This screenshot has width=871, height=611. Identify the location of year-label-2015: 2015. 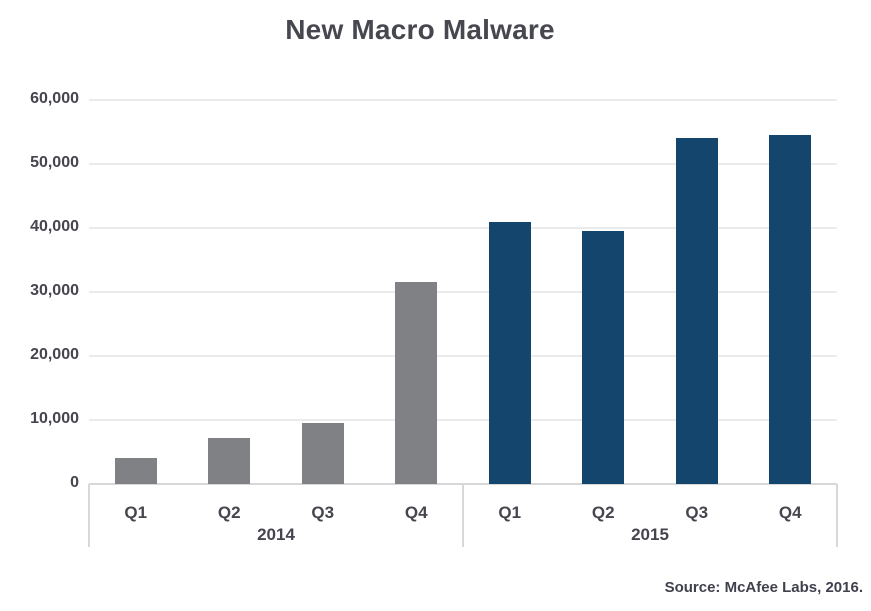
(650, 534).